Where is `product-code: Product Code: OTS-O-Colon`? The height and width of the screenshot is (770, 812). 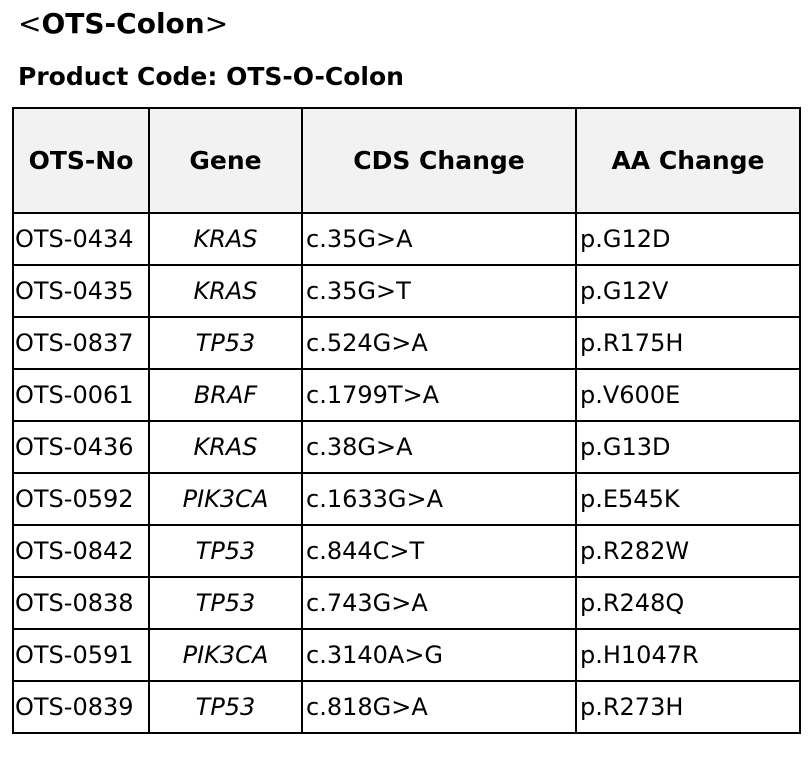
product-code: Product Code: OTS-O-Colon is located at coordinates (211, 76).